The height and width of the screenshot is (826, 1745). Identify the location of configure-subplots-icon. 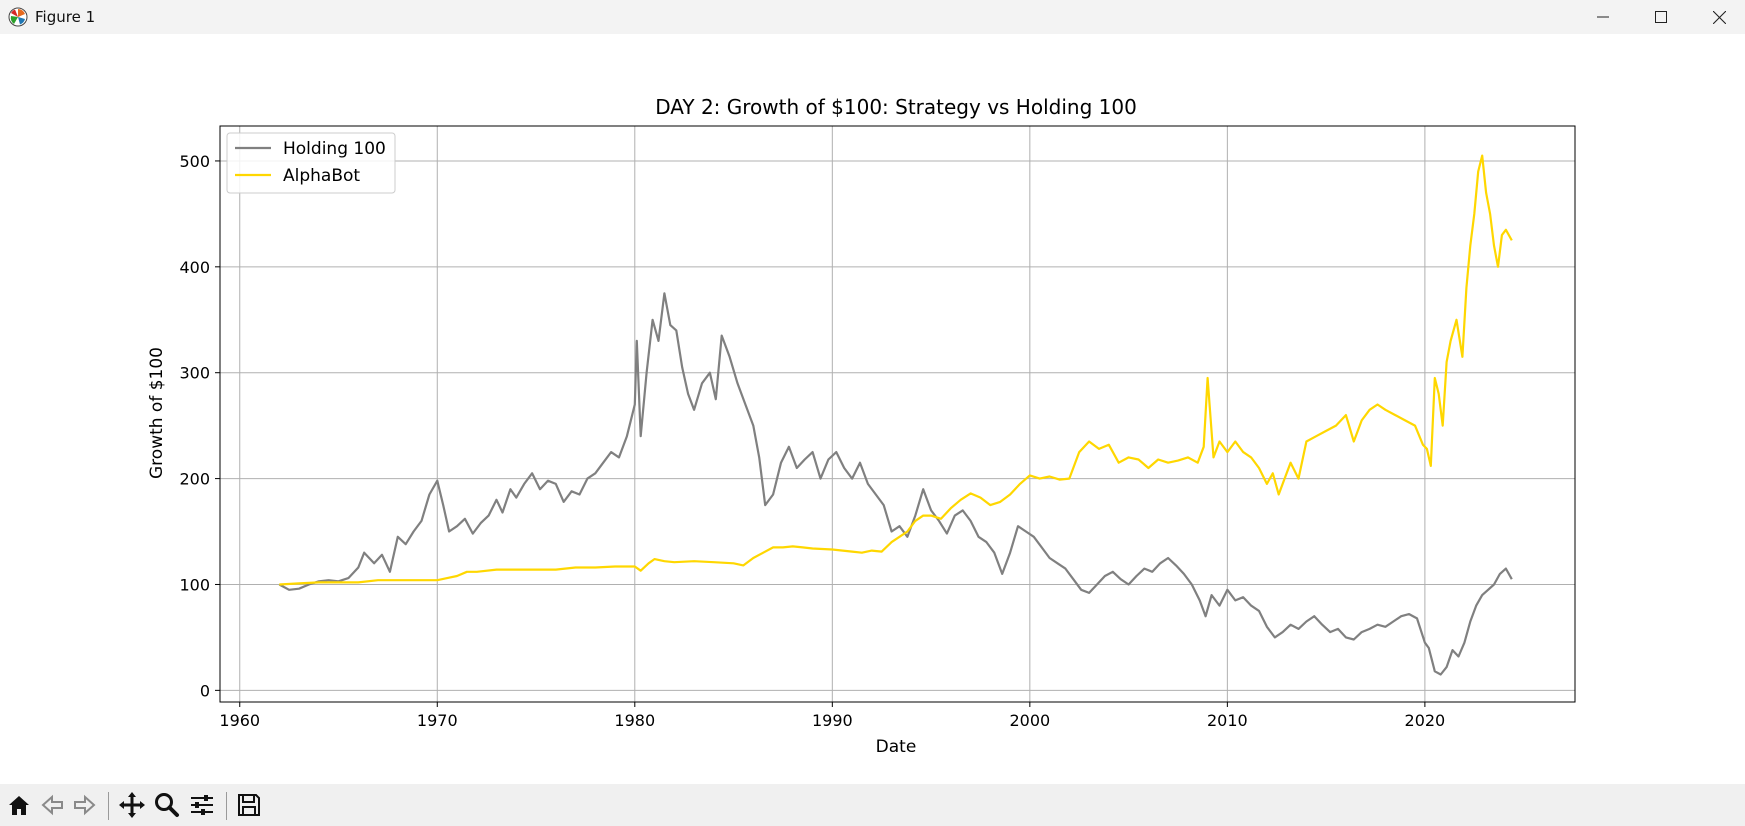
(202, 805).